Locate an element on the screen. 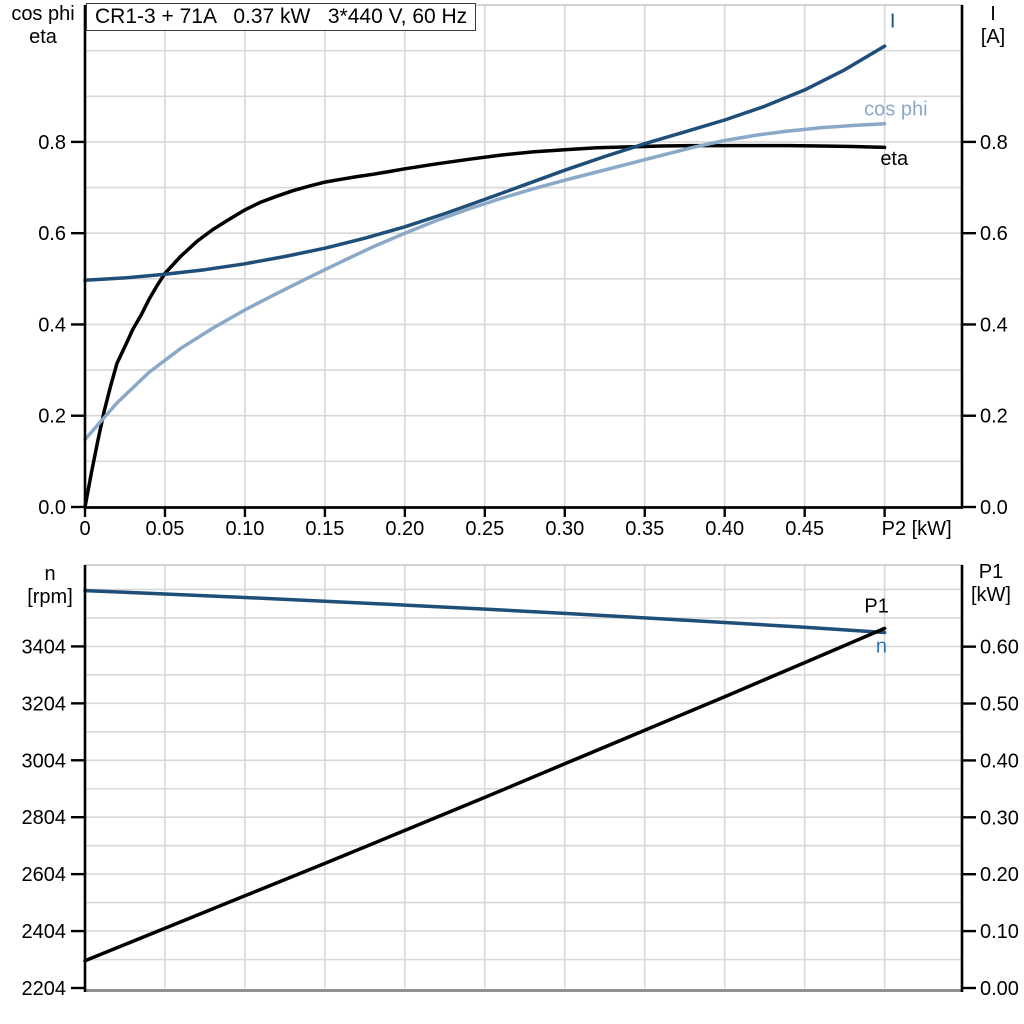 The image size is (1024, 1024). x-axis-tick-label: 0.25 is located at coordinates (484, 529).